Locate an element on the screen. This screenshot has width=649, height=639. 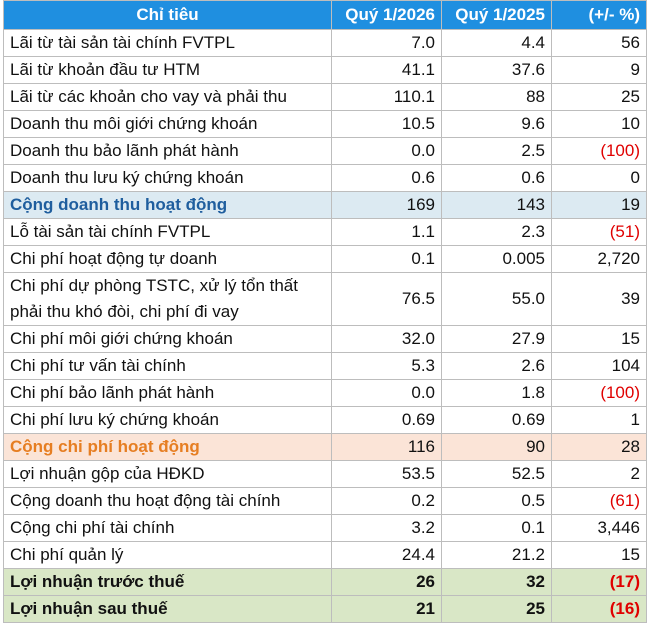
row-label: Chi phí quản lý is located at coordinates (167, 555).